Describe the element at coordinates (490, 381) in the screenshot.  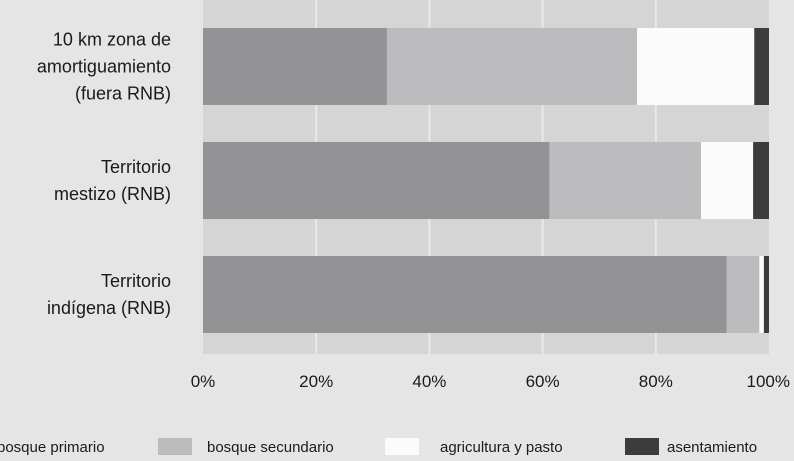
I see `x-axis-ticks: 0% 20% 40% 60% 80% 100%` at that location.